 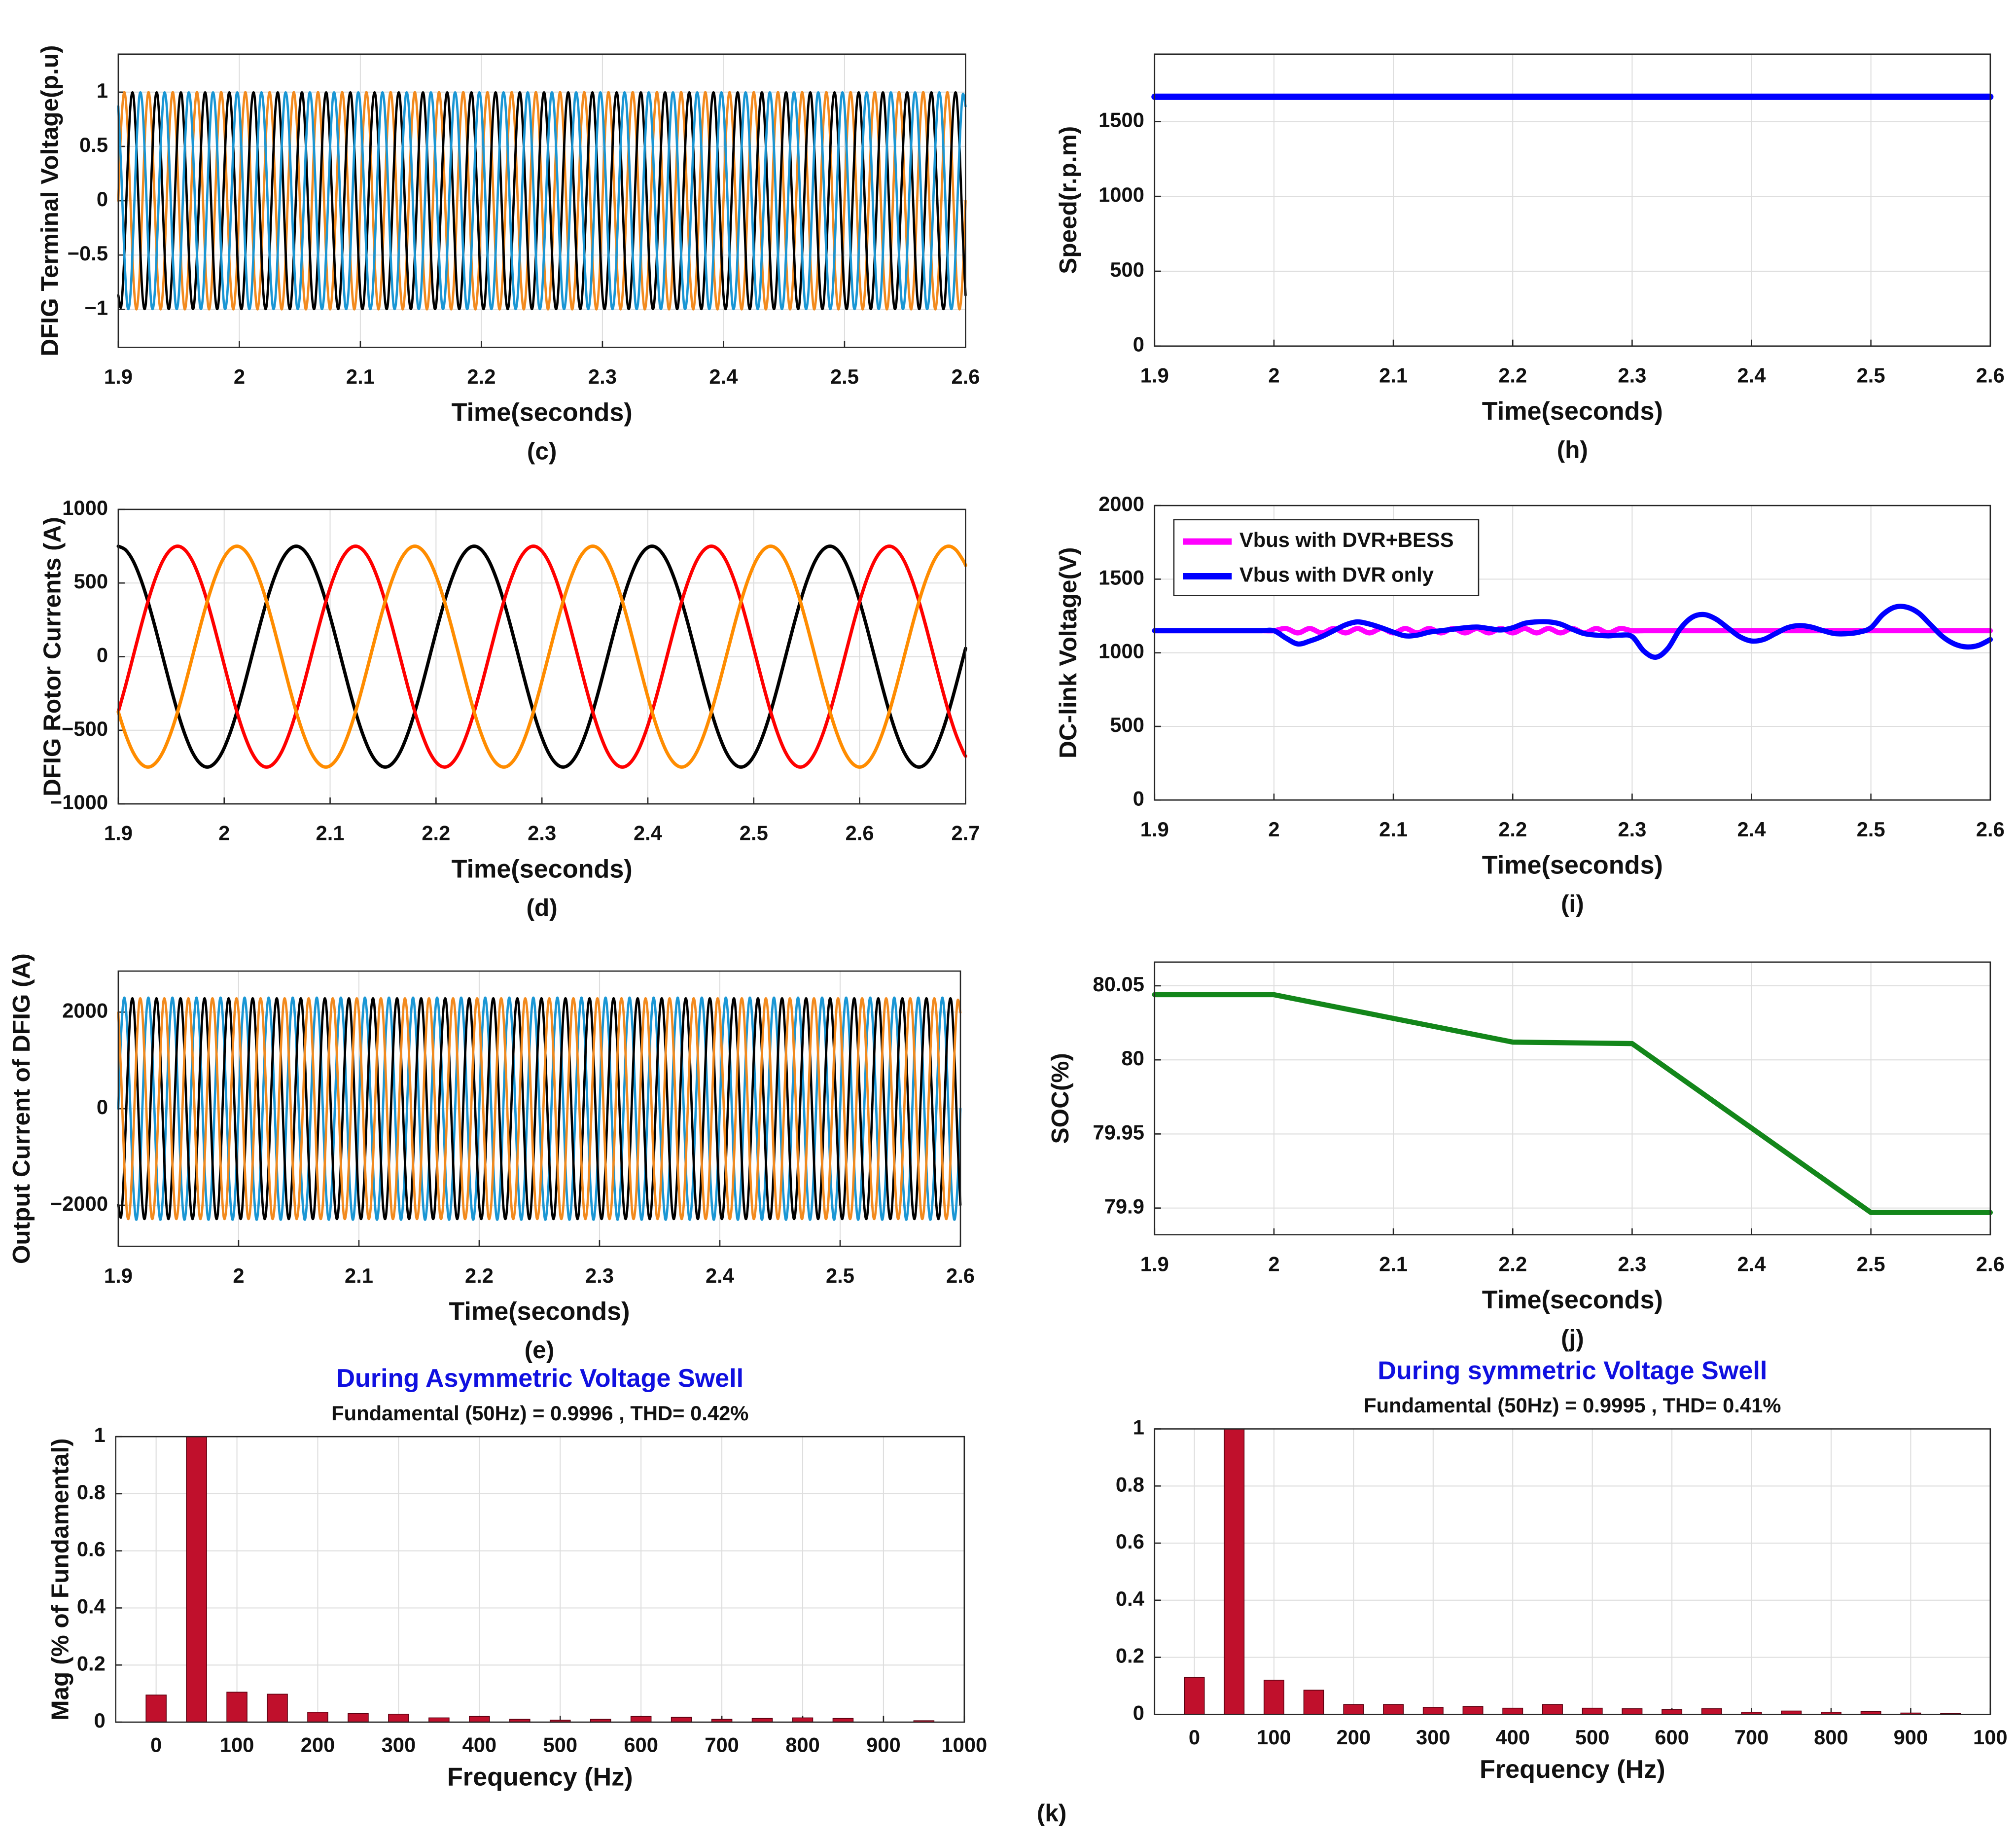 What do you see at coordinates (52, 656) in the screenshot?
I see `y-axis-label: DFIG Rotor Currents (A)` at bounding box center [52, 656].